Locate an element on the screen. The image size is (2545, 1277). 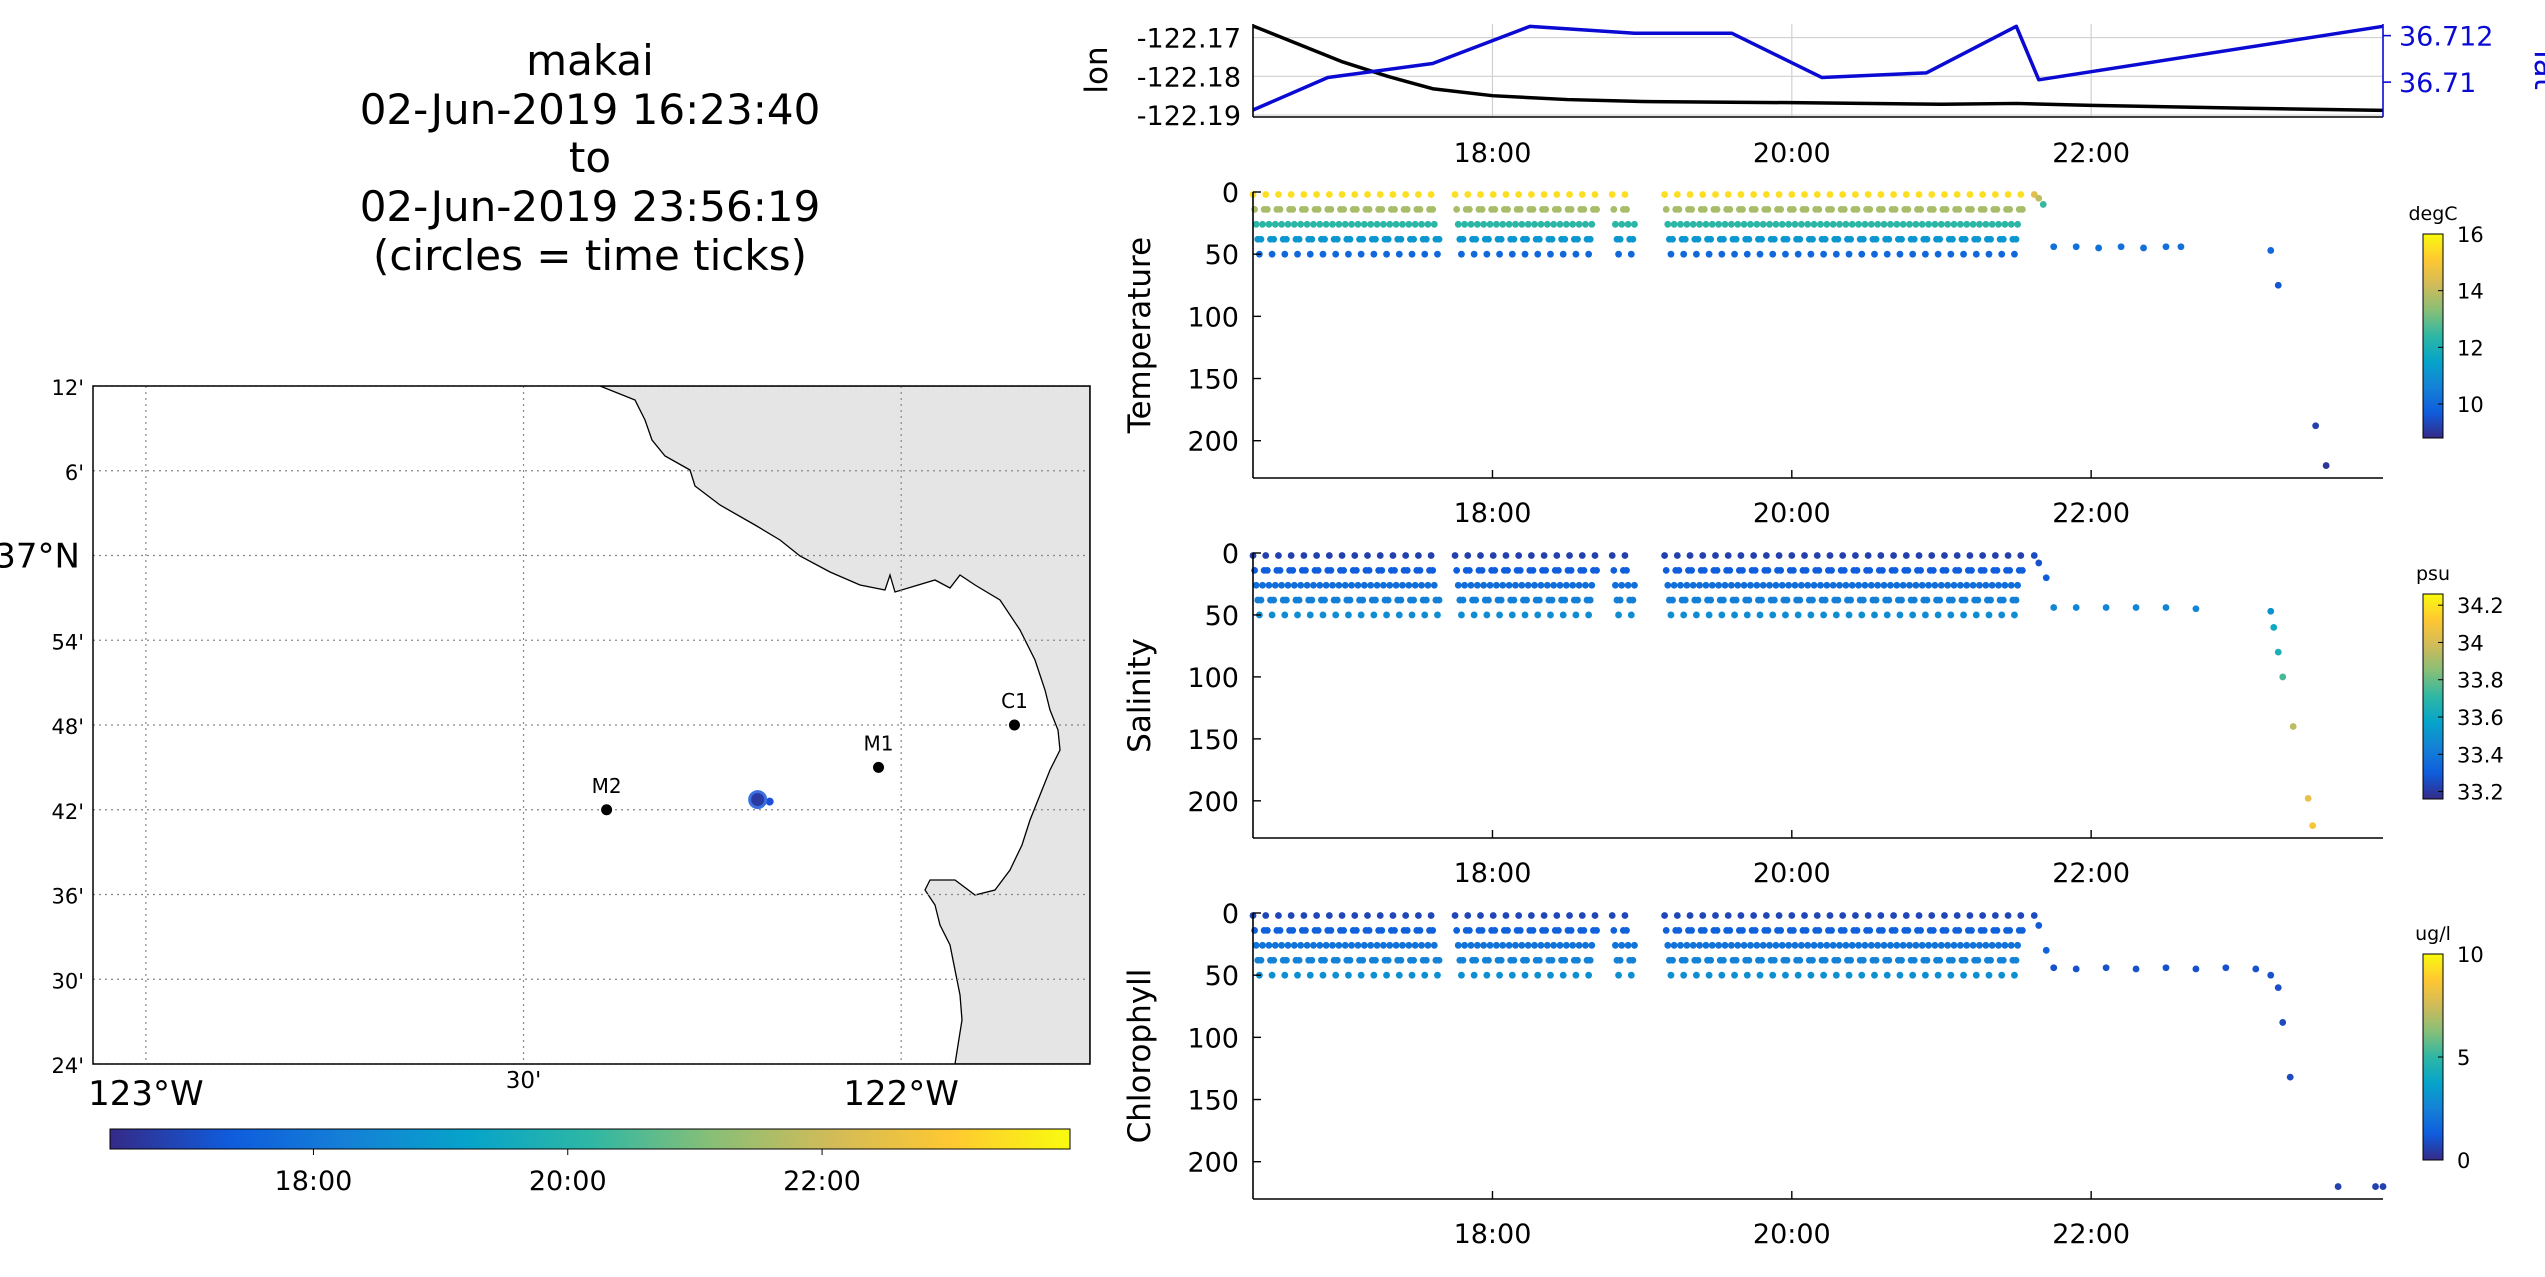
map-lat-label: 24' is located at coordinates (68, 1066).